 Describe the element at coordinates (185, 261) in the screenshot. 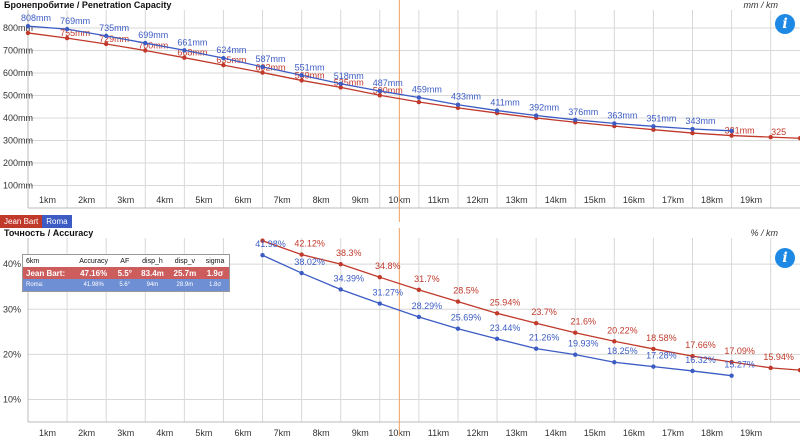

I see `tooltip-header-cell: disp_v` at that location.